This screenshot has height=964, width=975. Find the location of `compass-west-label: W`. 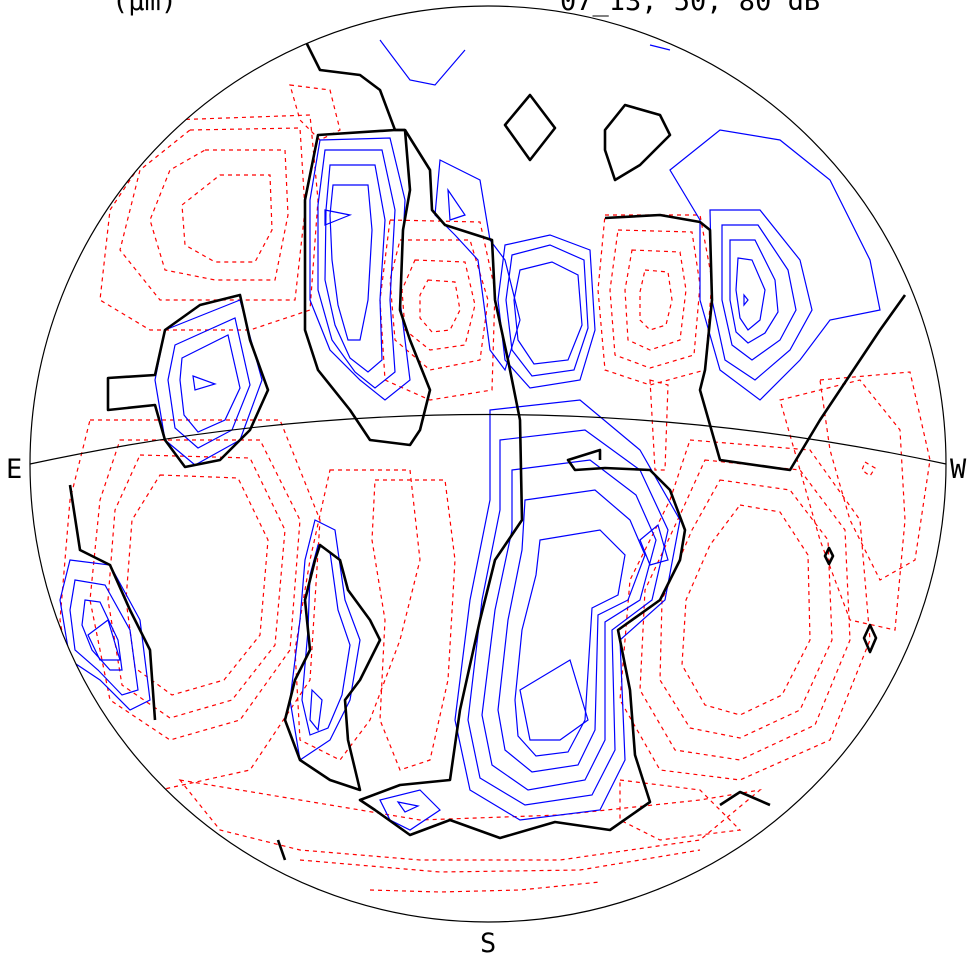

compass-west-label: W is located at coordinates (958, 469).